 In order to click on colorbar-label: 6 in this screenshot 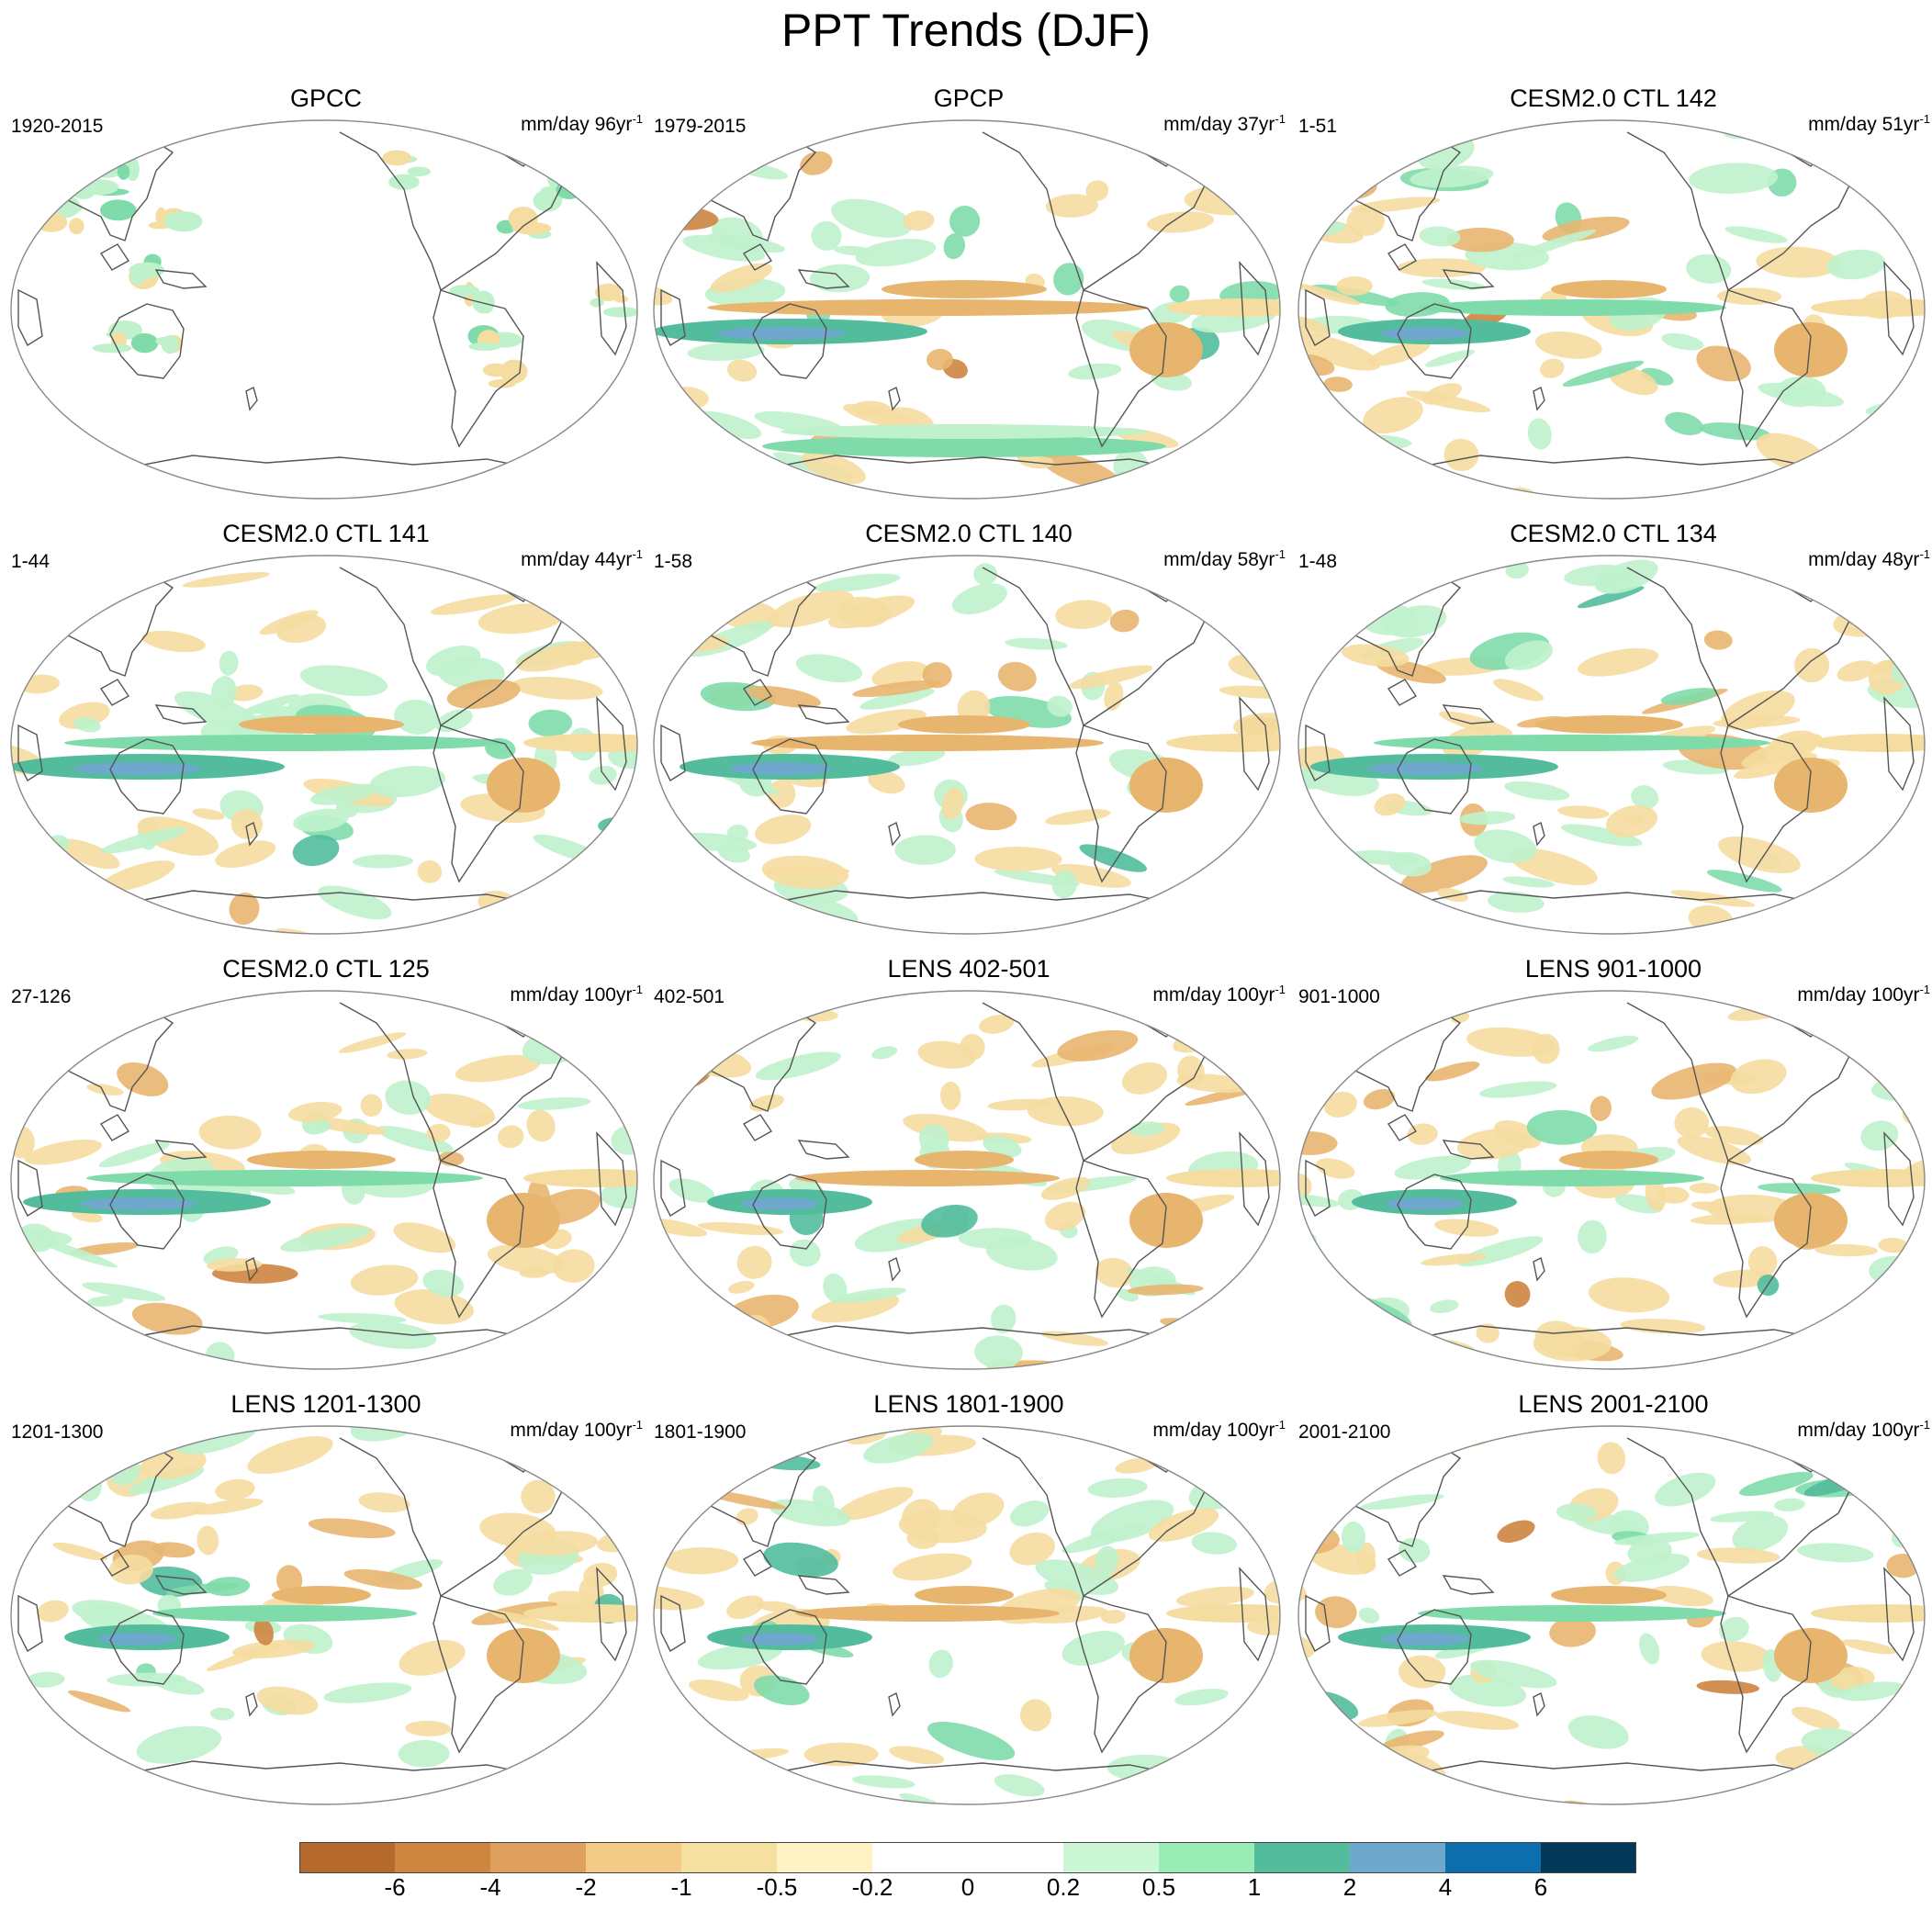, I will do `click(1540, 1887)`.